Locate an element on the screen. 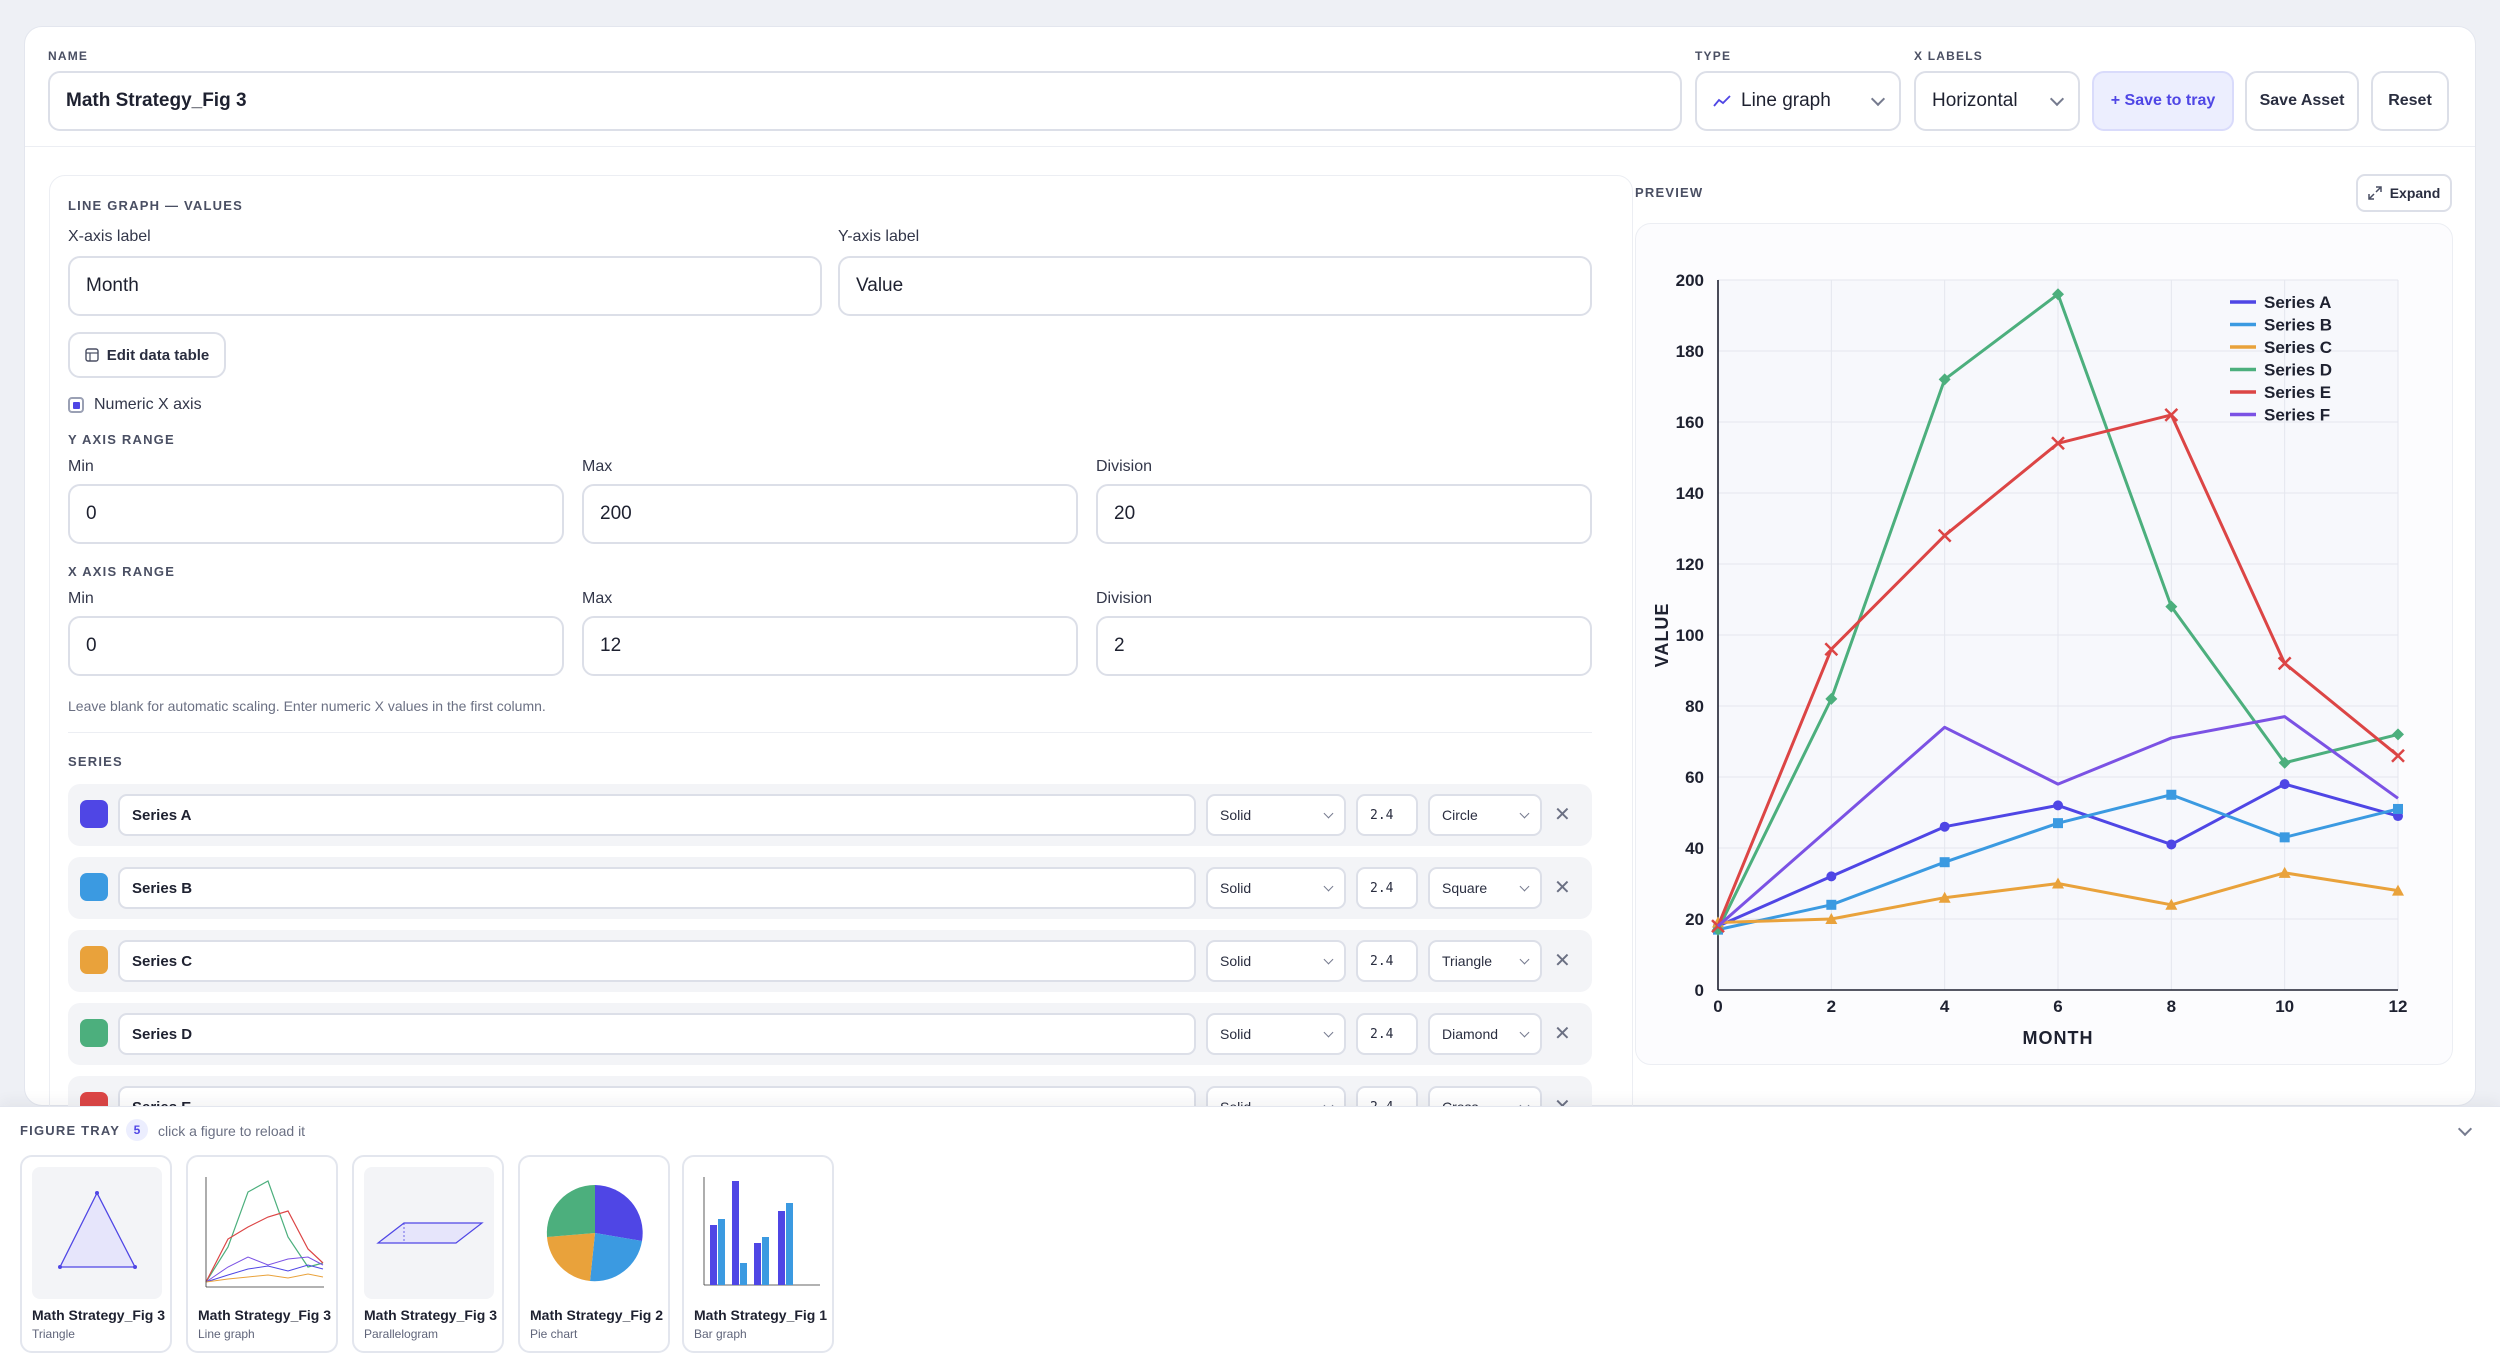  tray-item: Math Strategy_Fig 1 Bar graph is located at coordinates (758, 1254).